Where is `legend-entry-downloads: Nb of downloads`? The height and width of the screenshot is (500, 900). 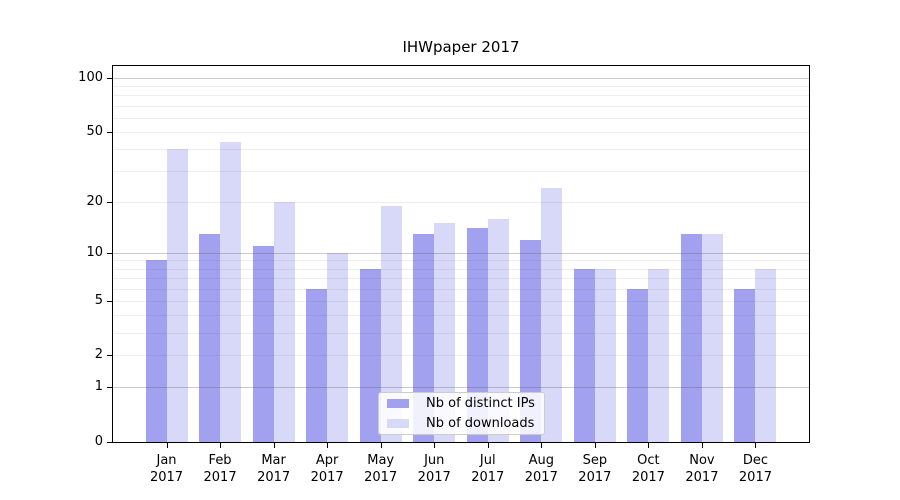 legend-entry-downloads: Nb of downloads is located at coordinates (465, 423).